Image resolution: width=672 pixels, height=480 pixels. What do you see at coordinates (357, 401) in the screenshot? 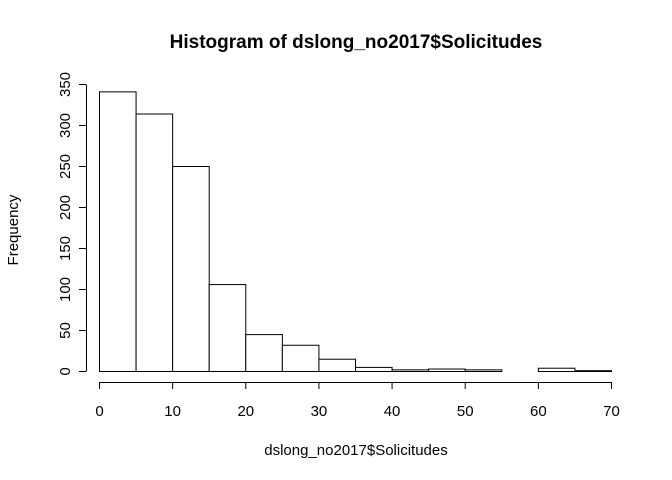
I see `x-axis: 0 10 20 30 40 50 60 70` at bounding box center [357, 401].